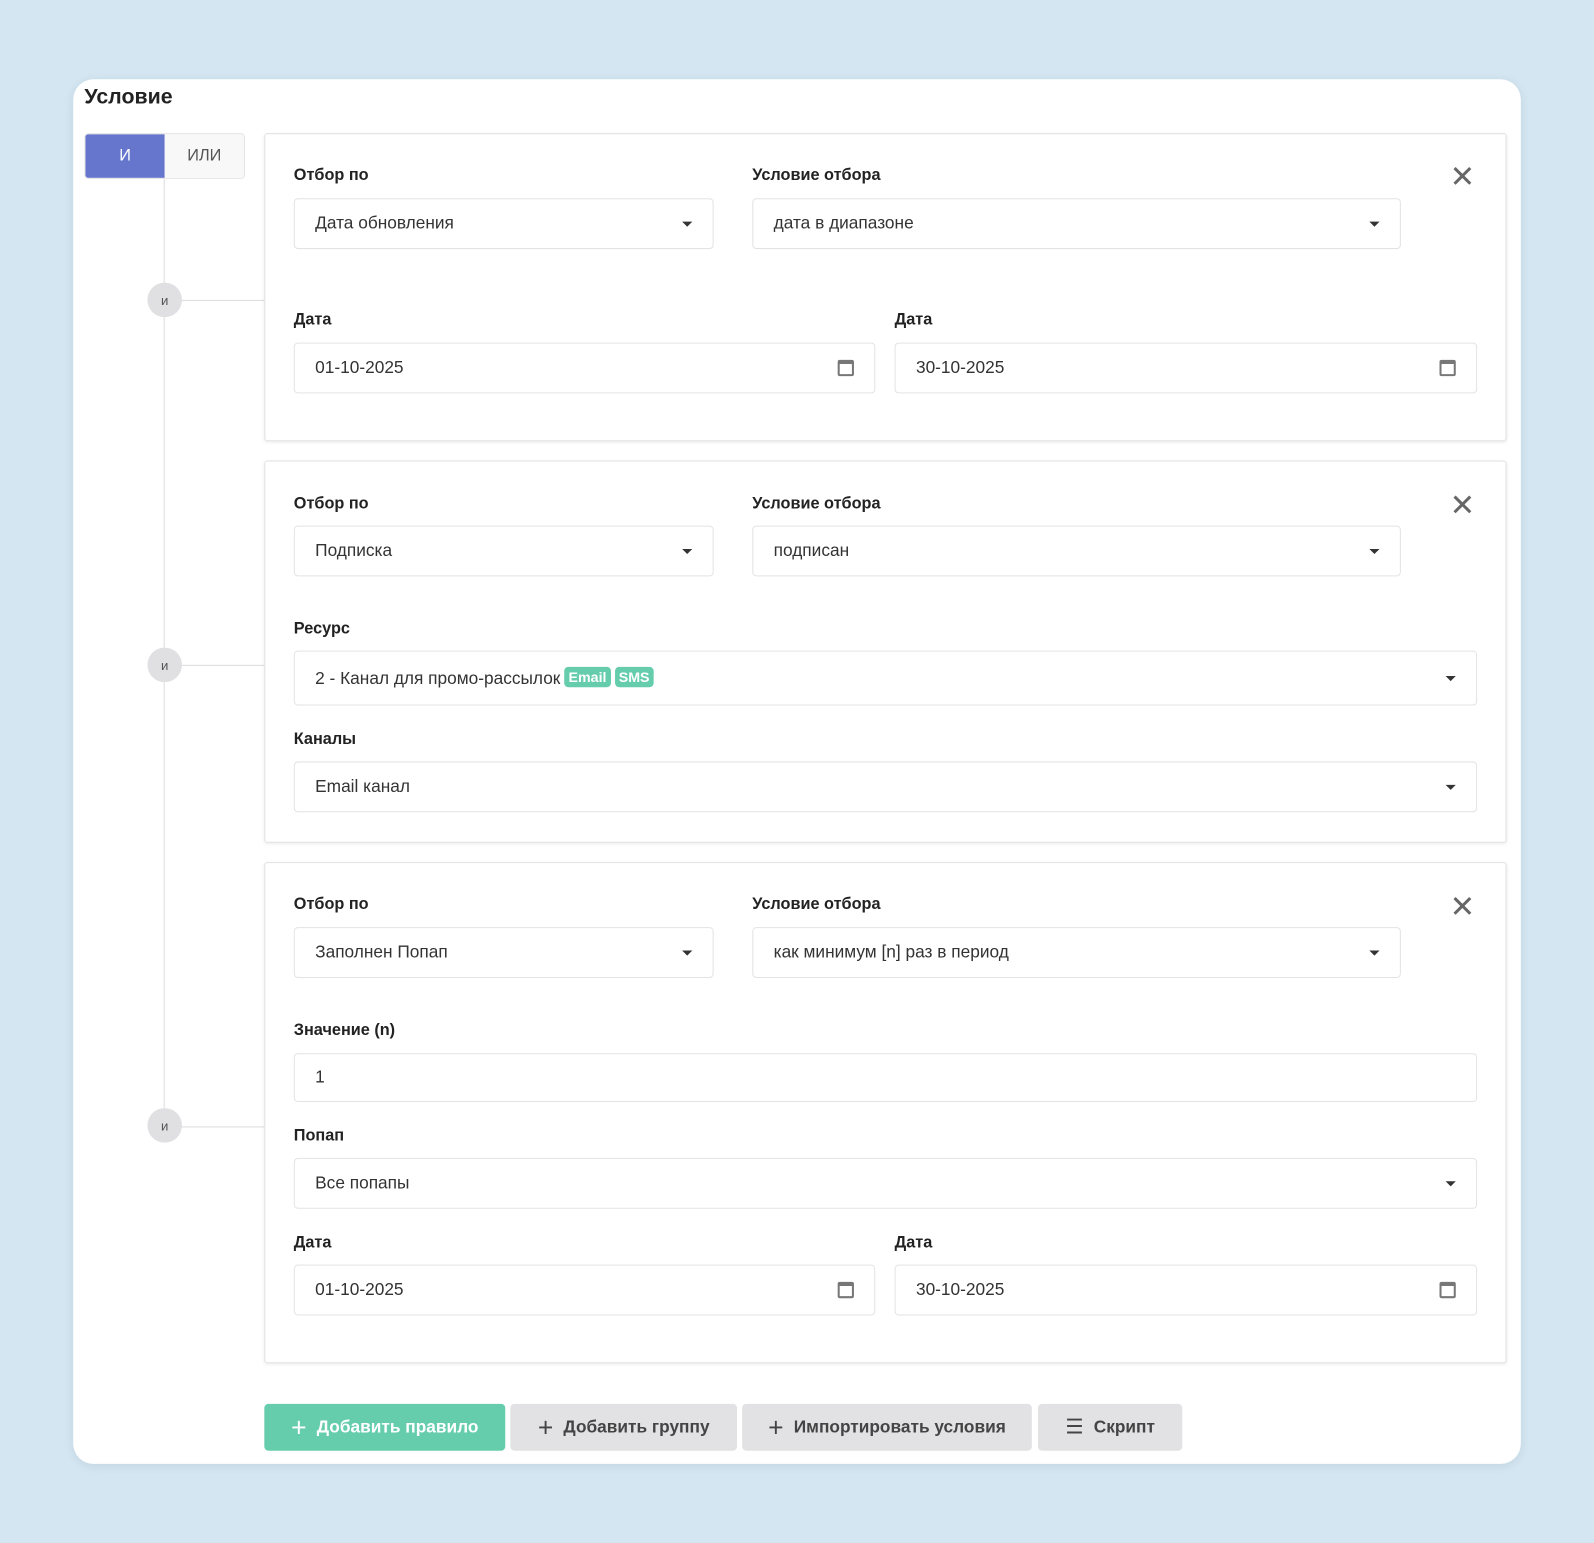 The width and height of the screenshot is (1594, 1543). I want to click on add-rule-button: + Добавить правило, so click(385, 1427).